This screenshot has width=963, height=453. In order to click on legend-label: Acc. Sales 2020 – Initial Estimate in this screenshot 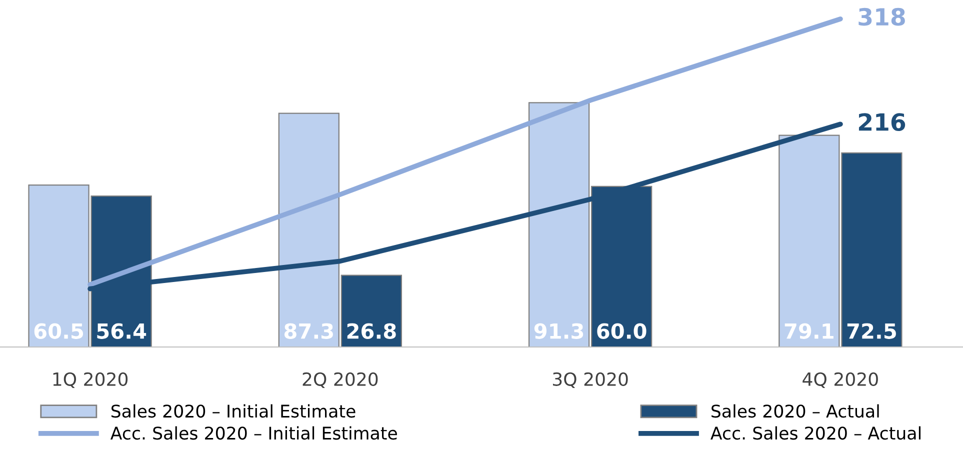, I will do `click(253, 433)`.